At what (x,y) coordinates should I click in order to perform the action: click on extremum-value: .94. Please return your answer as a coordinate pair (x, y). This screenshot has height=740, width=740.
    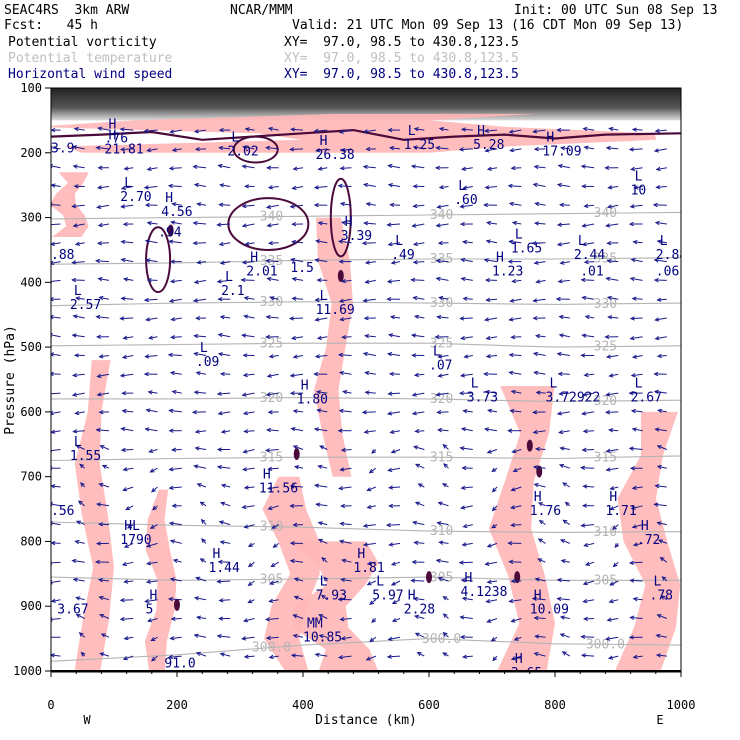
    Looking at the image, I should click on (170, 233).